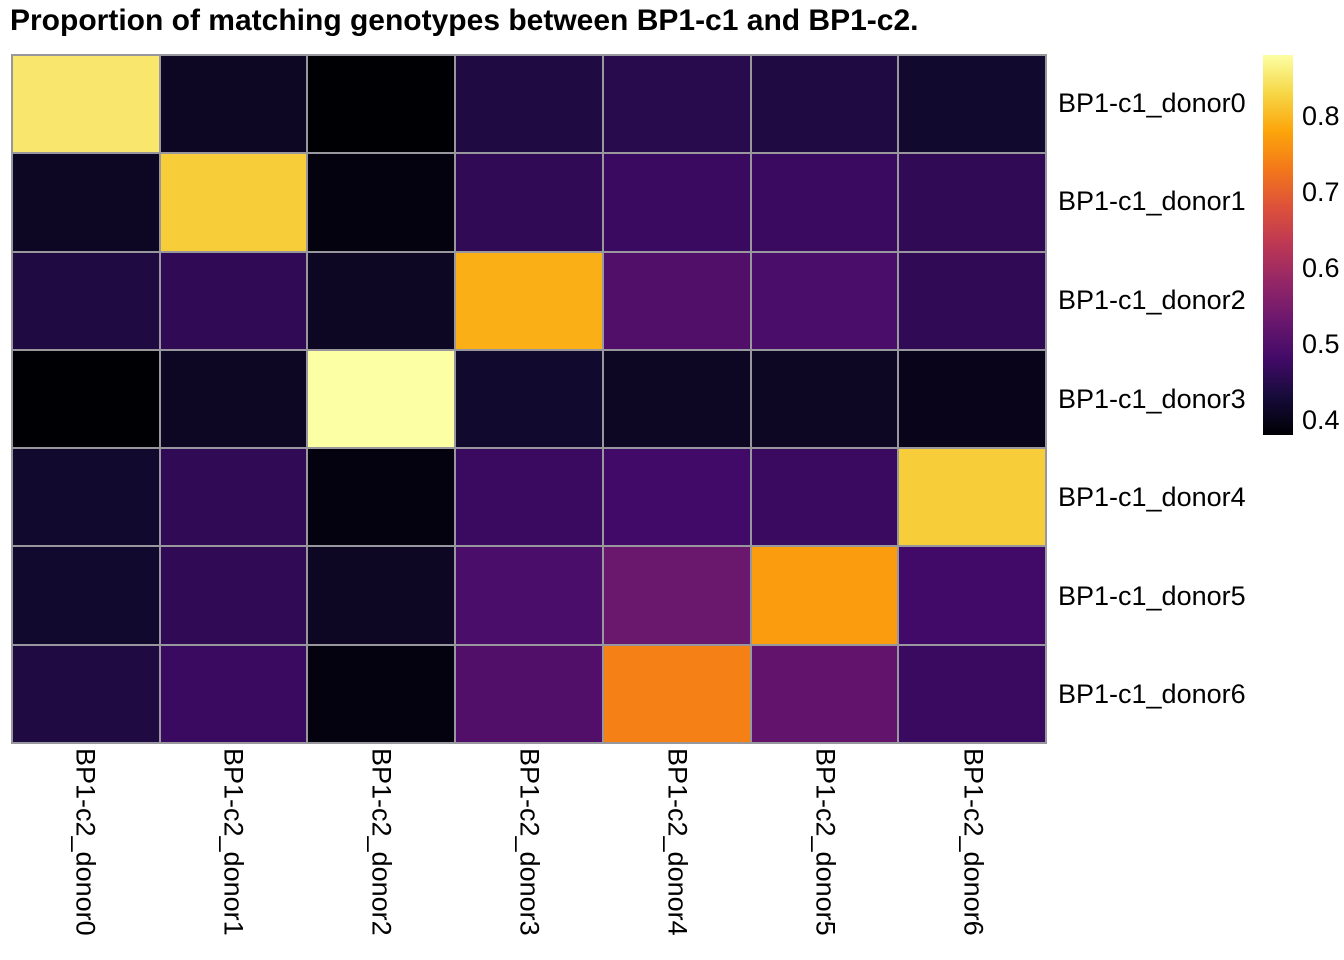  Describe the element at coordinates (973, 842) in the screenshot. I see `x-tick-label: BP1-c2_donor6` at that location.